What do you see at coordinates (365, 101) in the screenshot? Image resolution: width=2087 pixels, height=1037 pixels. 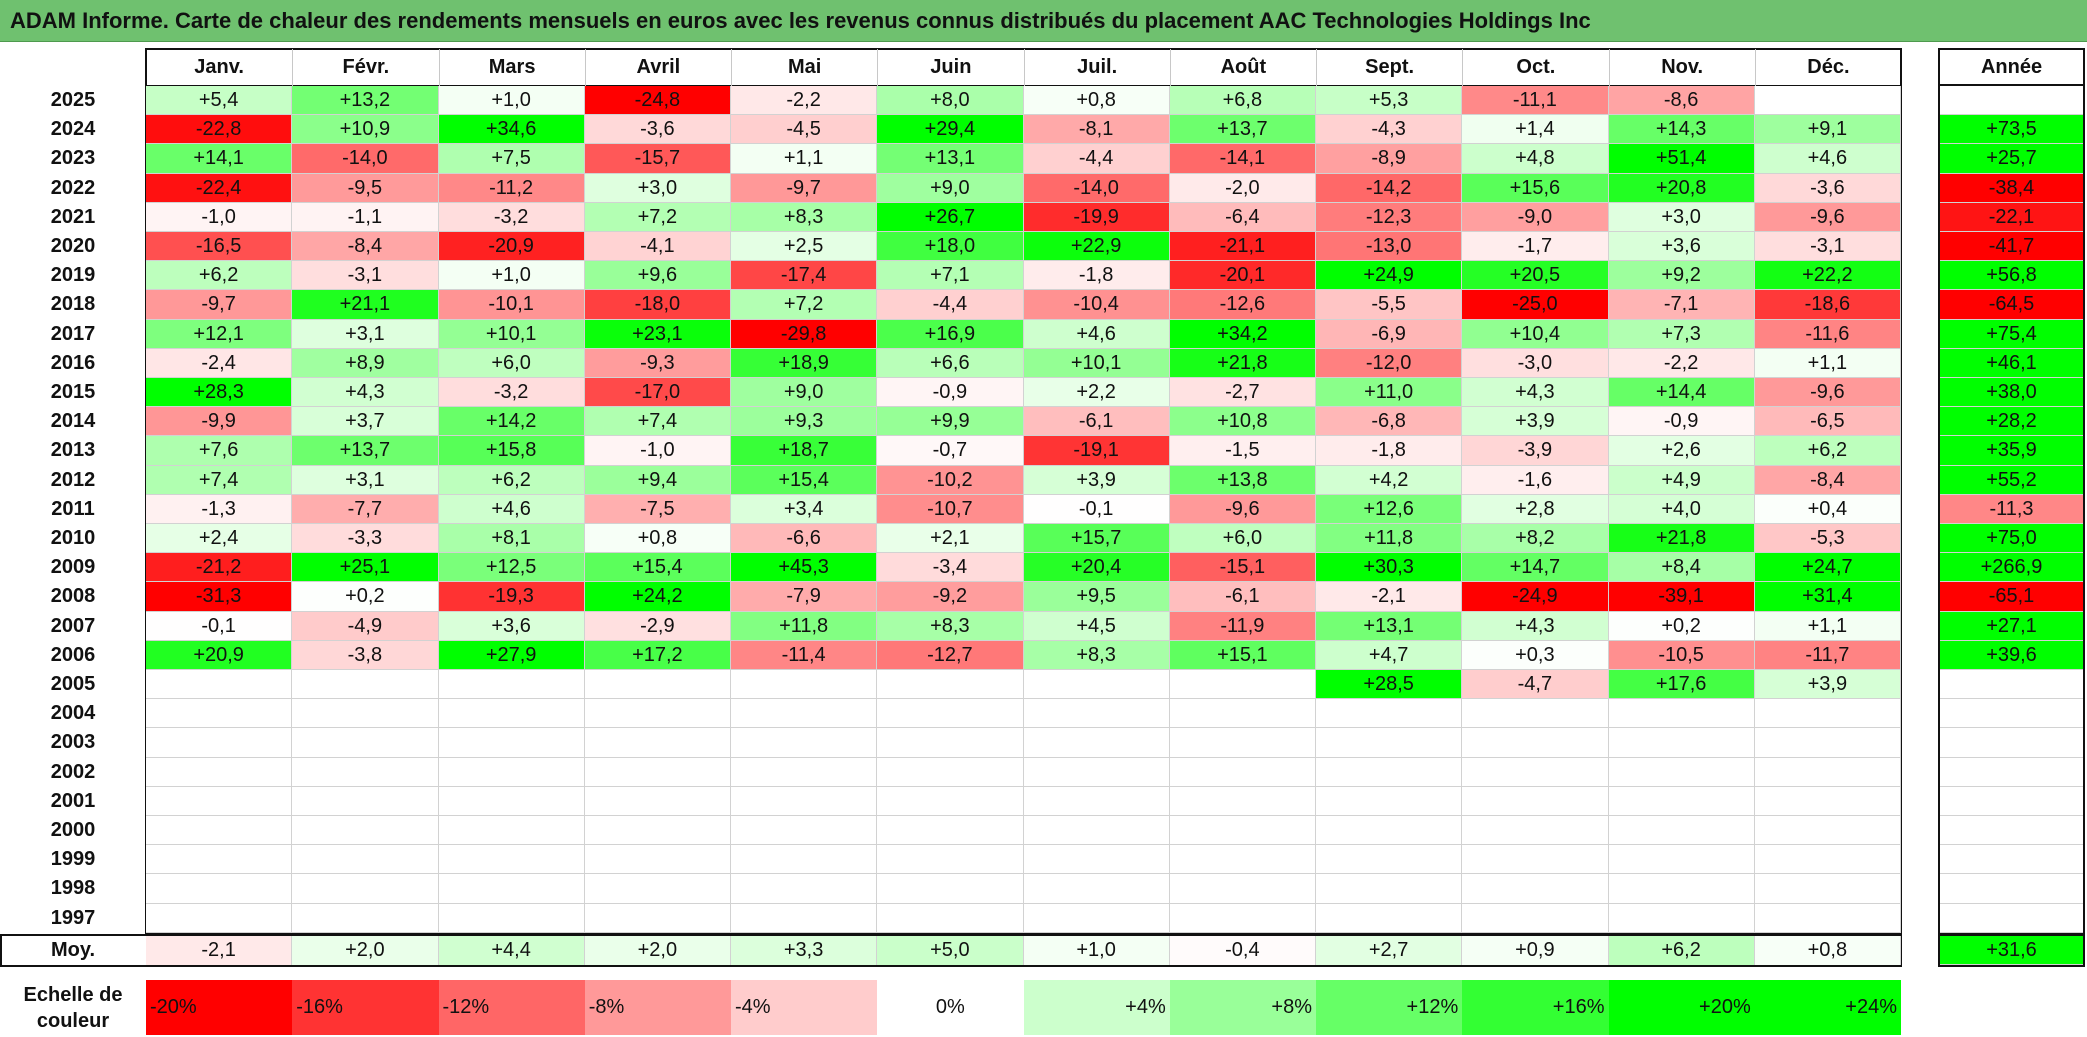 I see `heatmap-cell: +13,2` at bounding box center [365, 101].